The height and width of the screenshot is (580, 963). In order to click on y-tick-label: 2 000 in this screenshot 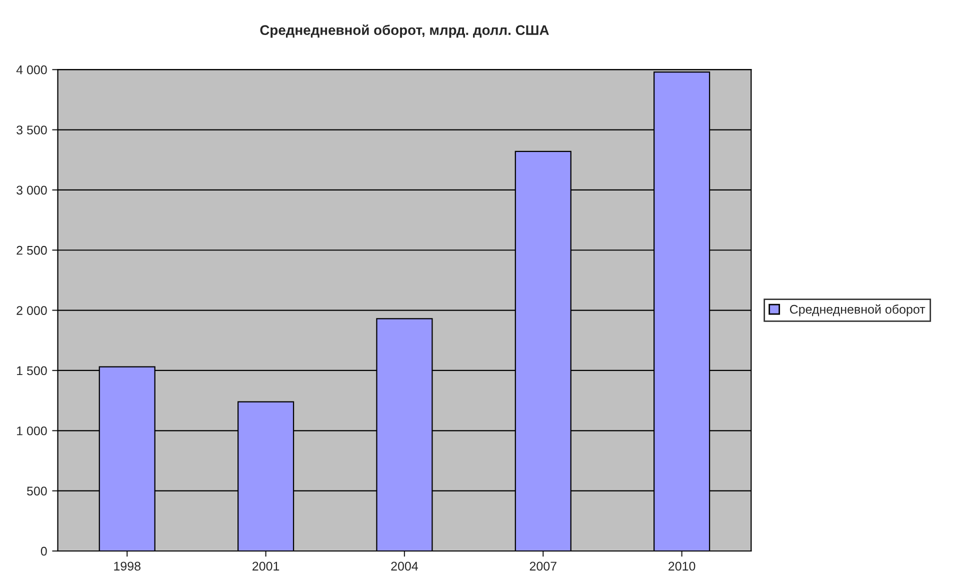, I will do `click(31, 310)`.